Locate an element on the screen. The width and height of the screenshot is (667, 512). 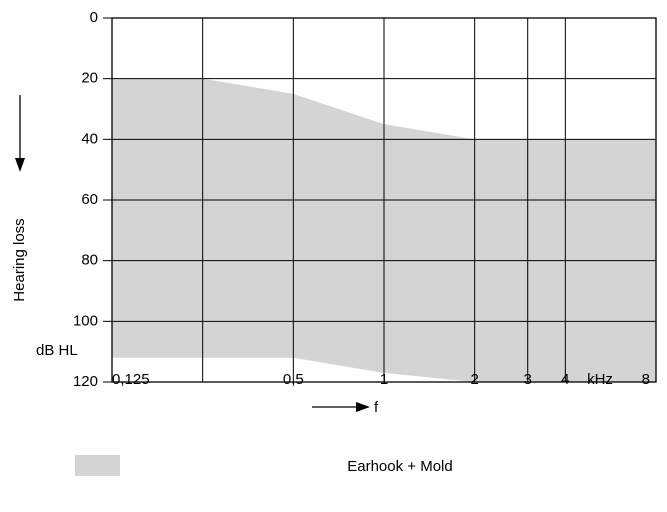
x-tick-label: 2 is located at coordinates (474, 379).